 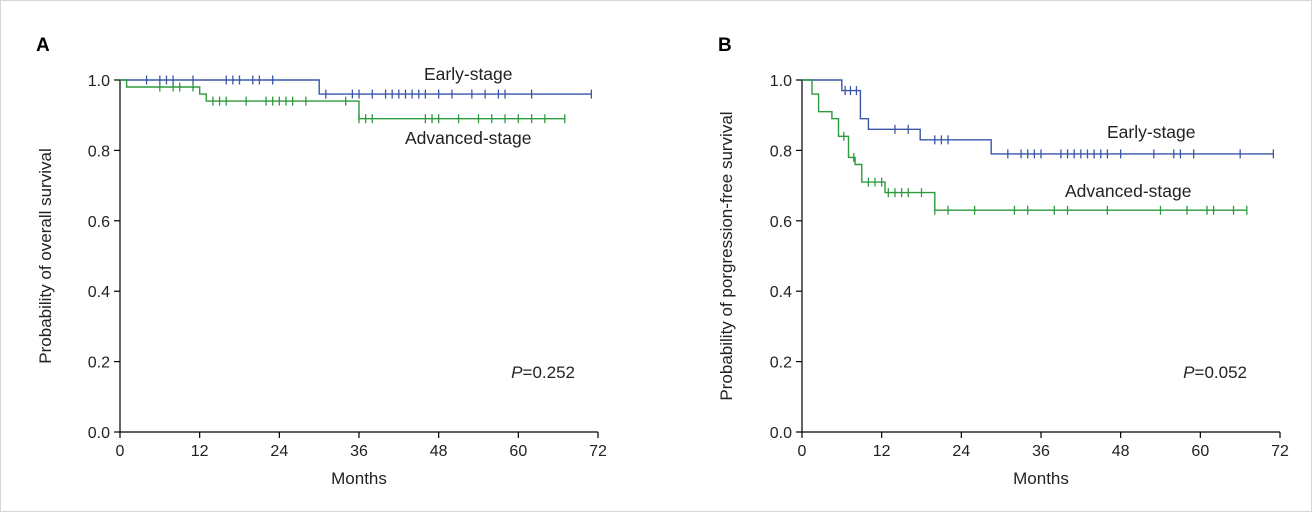 I want to click on y-axis-title: Probability of porgression-free survival, so click(x=726, y=255).